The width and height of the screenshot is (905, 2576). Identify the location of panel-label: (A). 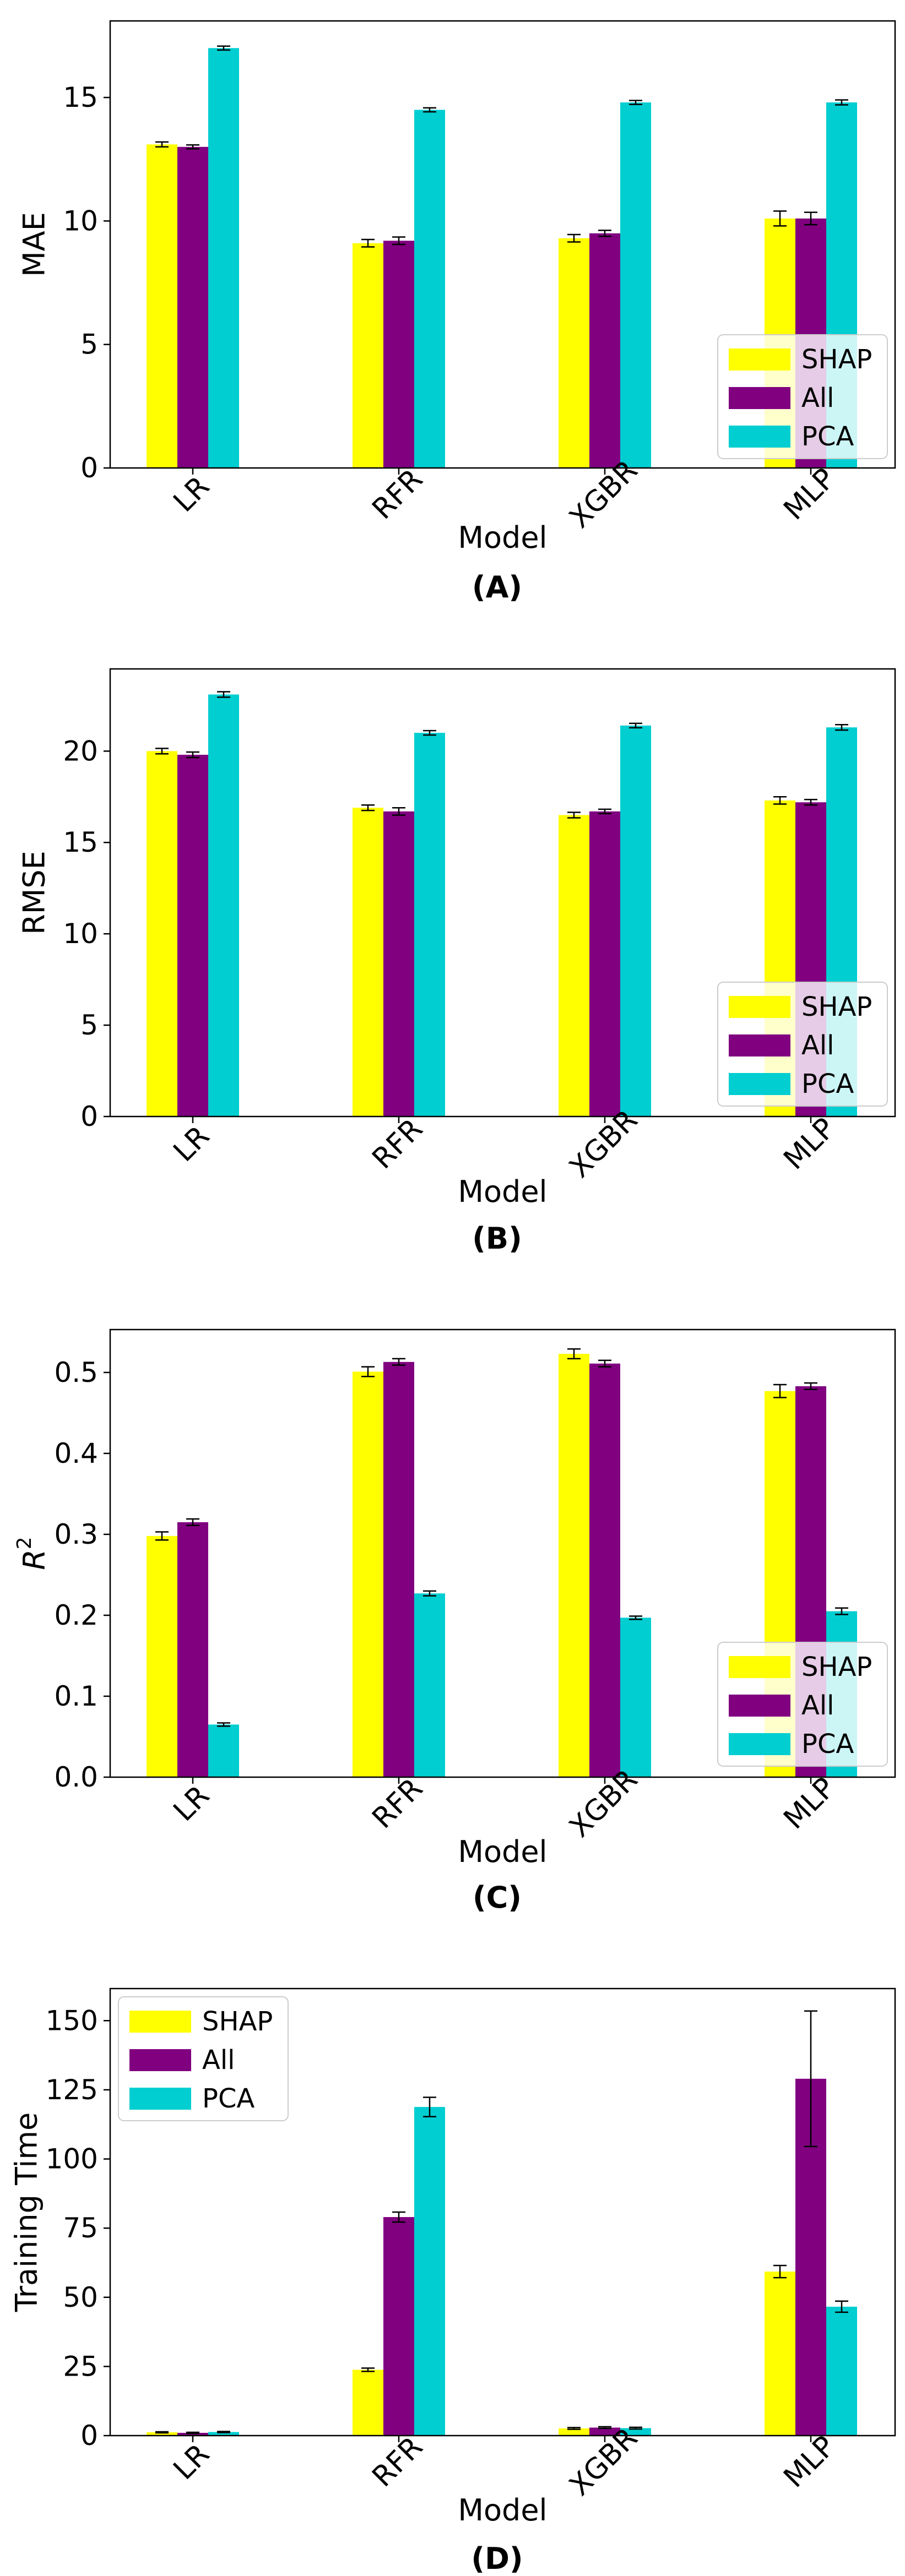
(497, 587).